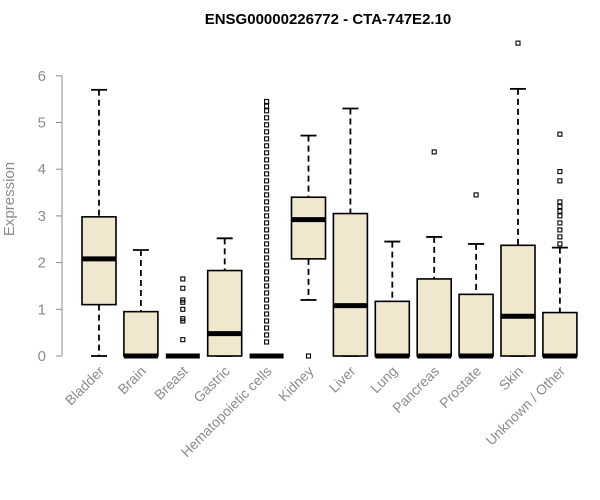 This screenshot has width=600, height=500. I want to click on x-tick-label: Brain, so click(132, 380).